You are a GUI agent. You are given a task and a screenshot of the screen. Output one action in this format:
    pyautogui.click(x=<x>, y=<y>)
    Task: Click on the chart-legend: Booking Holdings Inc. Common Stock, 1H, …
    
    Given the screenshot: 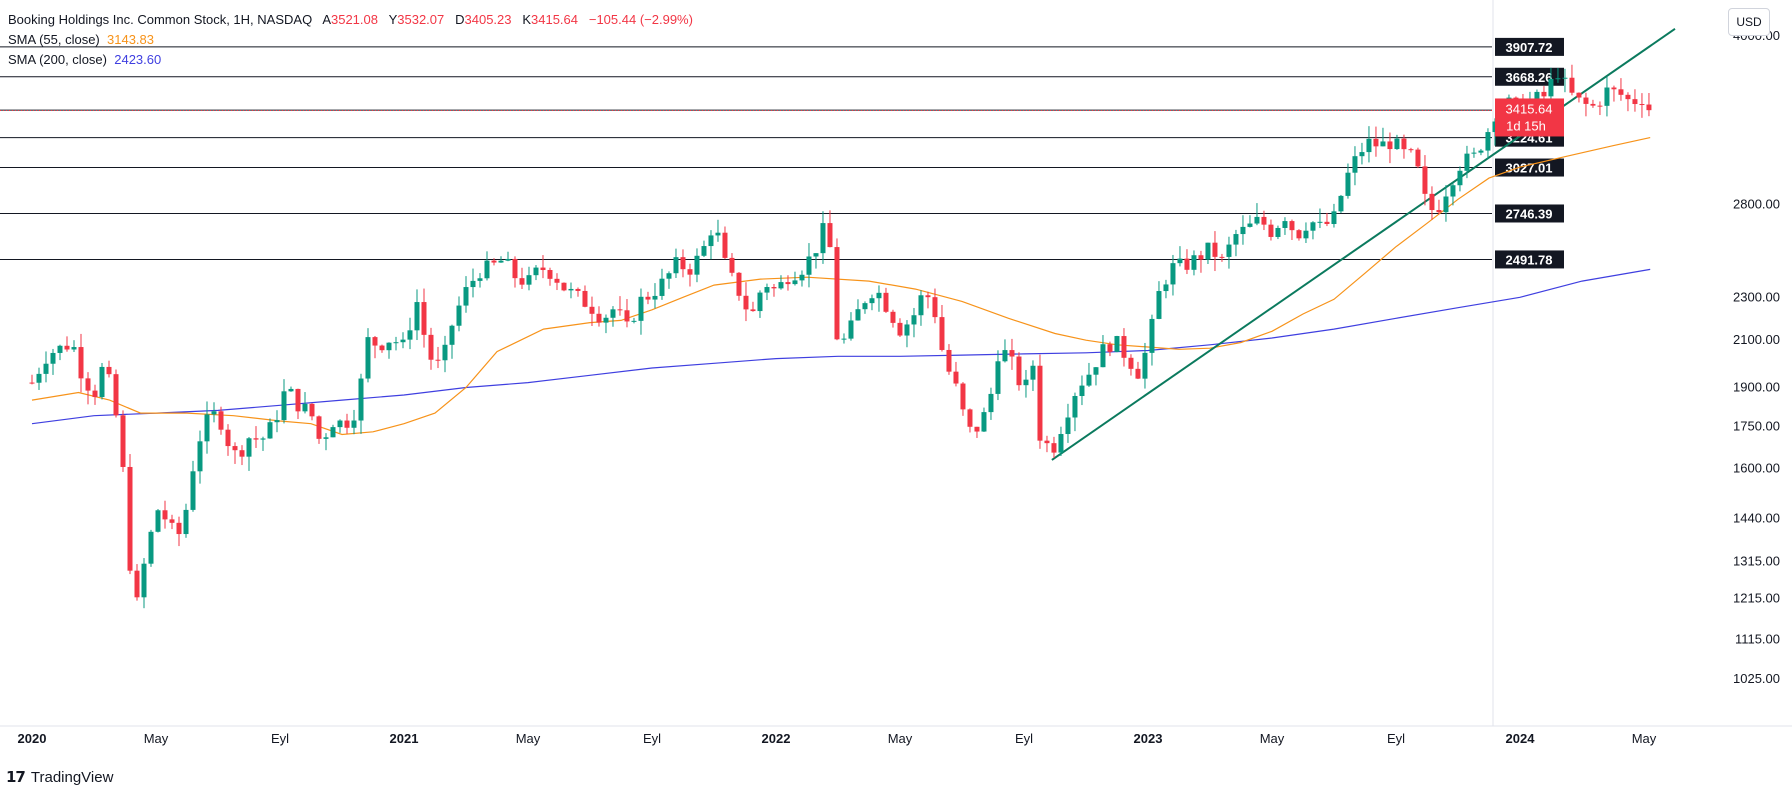 What is the action you would take?
    pyautogui.click(x=350, y=40)
    